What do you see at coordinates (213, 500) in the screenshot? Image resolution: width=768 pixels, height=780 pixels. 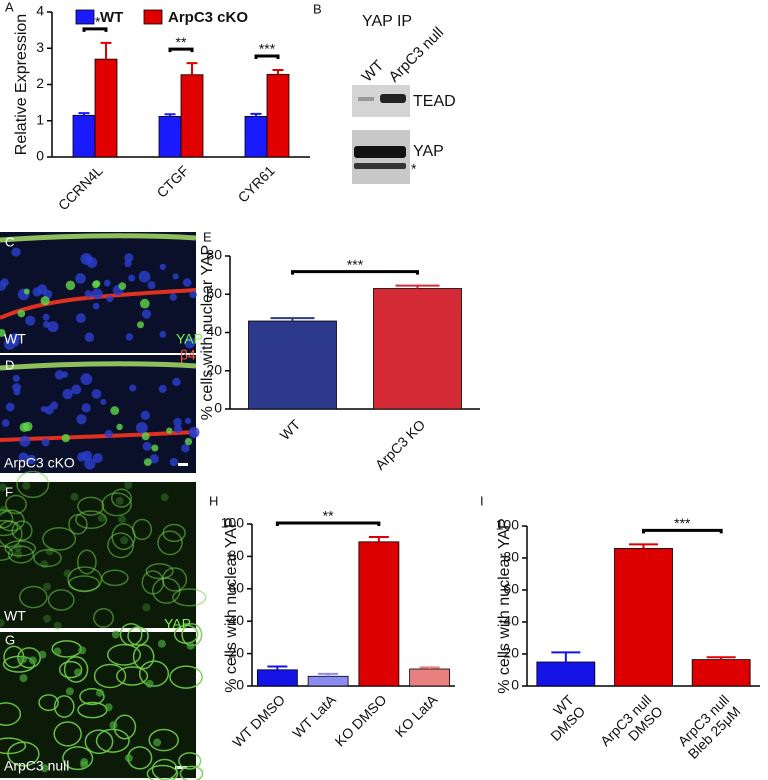 I see `panel-label: H` at bounding box center [213, 500].